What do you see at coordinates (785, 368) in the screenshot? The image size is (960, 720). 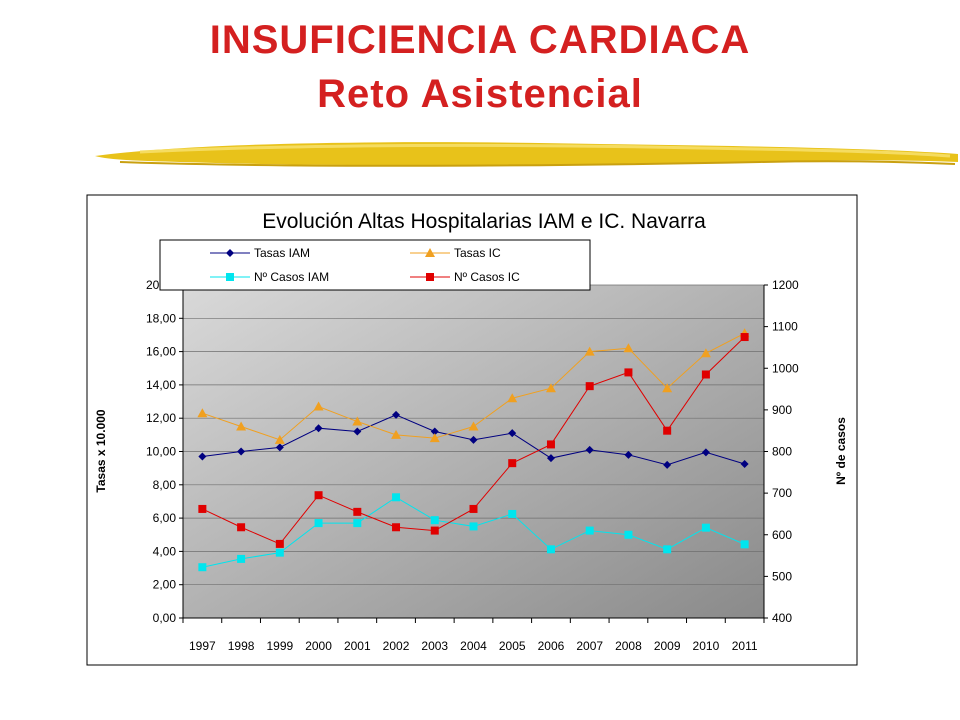 I see `y2-tick-label: 1000` at bounding box center [785, 368].